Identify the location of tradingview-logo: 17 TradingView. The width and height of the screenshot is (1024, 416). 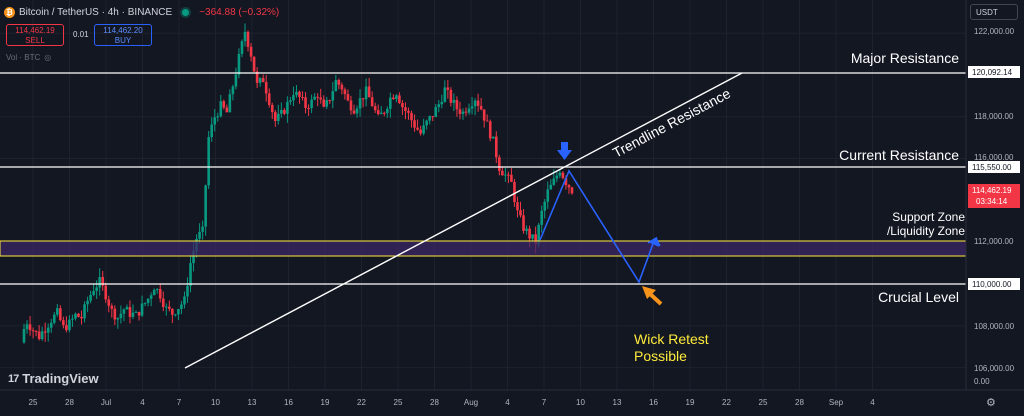
(53, 378).